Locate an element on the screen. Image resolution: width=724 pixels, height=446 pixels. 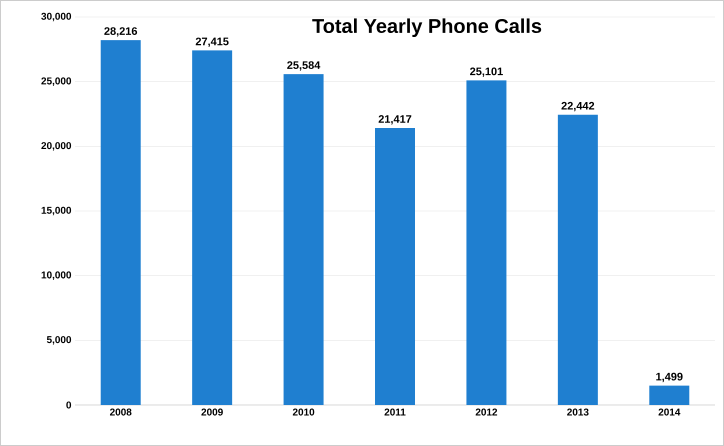
x-tick-label: 2009 is located at coordinates (212, 412).